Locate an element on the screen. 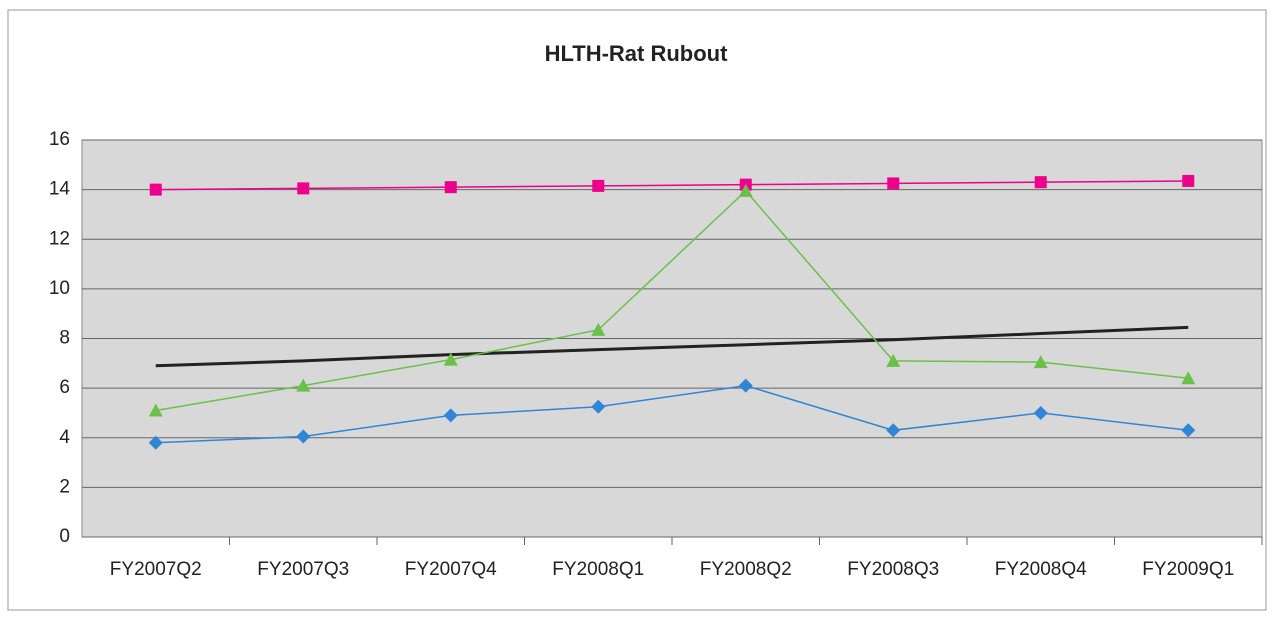 The height and width of the screenshot is (620, 1272). x-tick-label: FY2008Q1 is located at coordinates (598, 569).